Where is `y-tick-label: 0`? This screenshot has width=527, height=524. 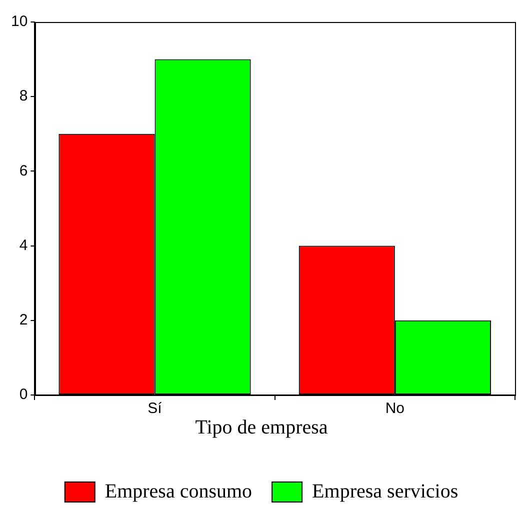
y-tick-label: 0 is located at coordinates (23, 395).